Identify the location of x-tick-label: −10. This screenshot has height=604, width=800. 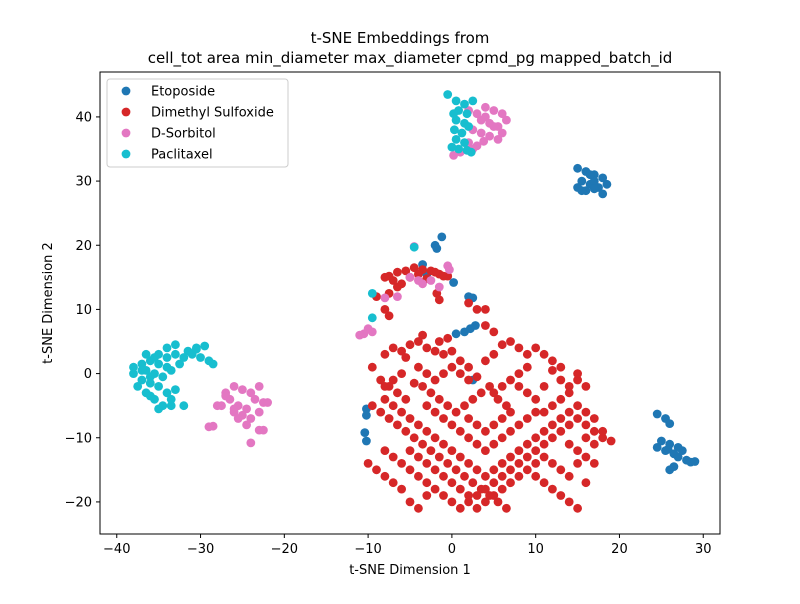
(367, 549).